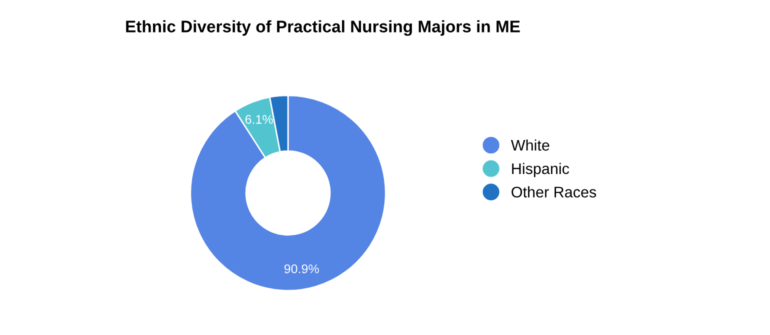 The width and height of the screenshot is (770, 335). I want to click on data-label: 90.9%, so click(301, 269).